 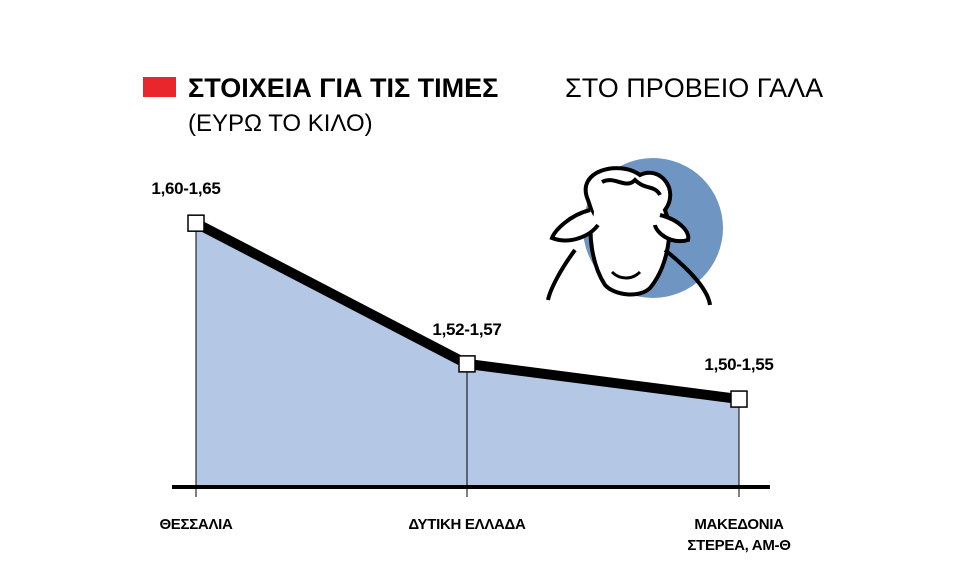 What do you see at coordinates (694, 88) in the screenshot?
I see `chart-title-rest: ΣΤΟ ΠΡΟΒΕΙΟ ΓΑΛΑ` at bounding box center [694, 88].